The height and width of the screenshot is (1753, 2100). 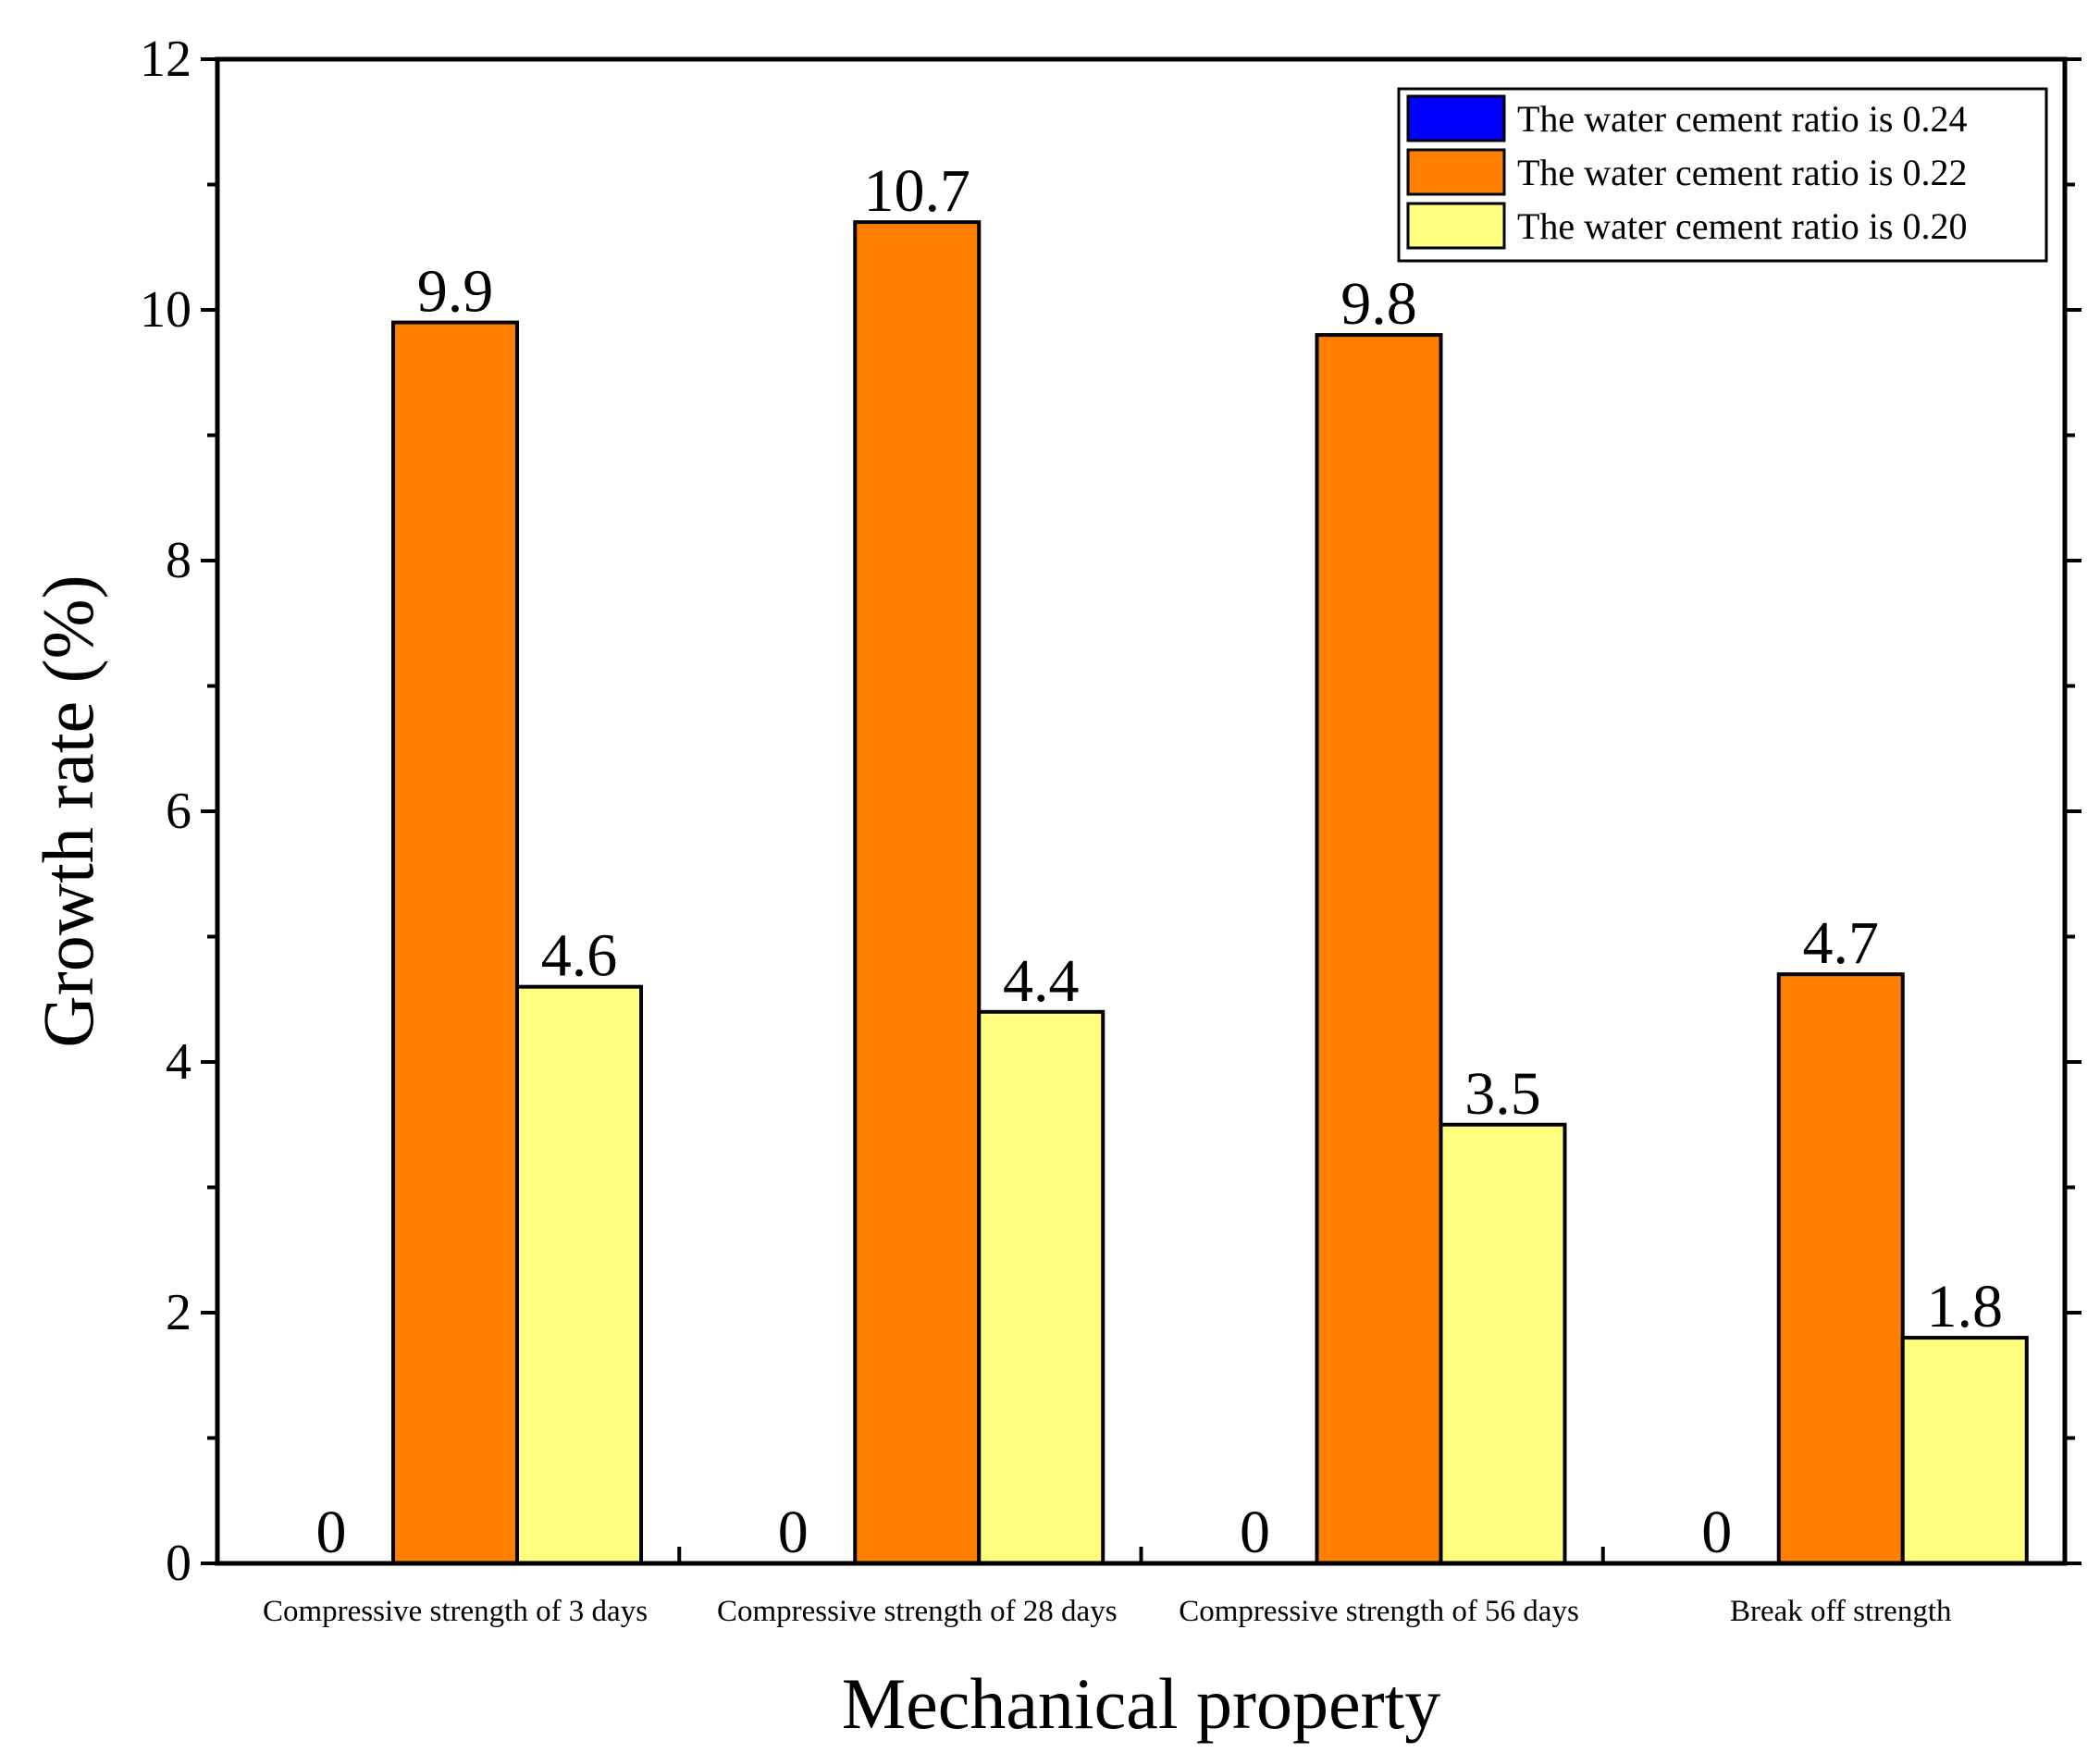 I want to click on y-axis-label: Growth rate (%), so click(x=68, y=810).